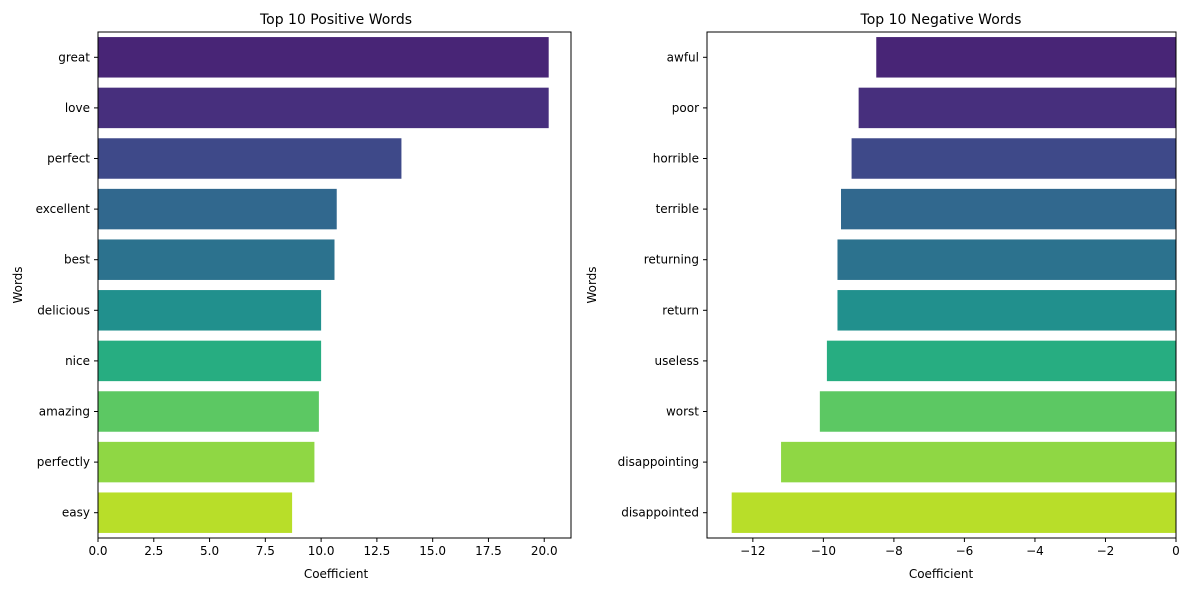 The width and height of the screenshot is (1189, 590). I want to click on x-tick-label: 17.5, so click(488, 551).